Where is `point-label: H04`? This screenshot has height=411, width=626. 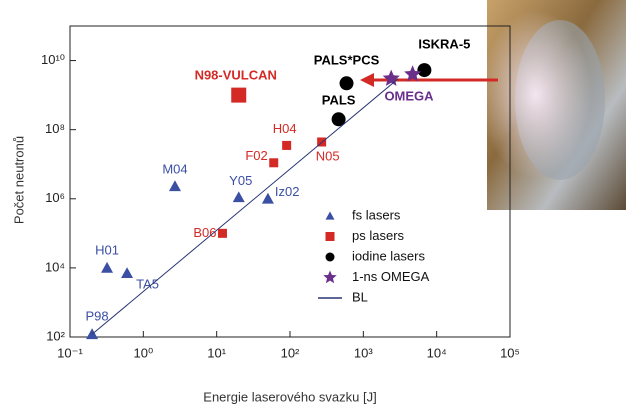
point-label: H04 is located at coordinates (285, 128).